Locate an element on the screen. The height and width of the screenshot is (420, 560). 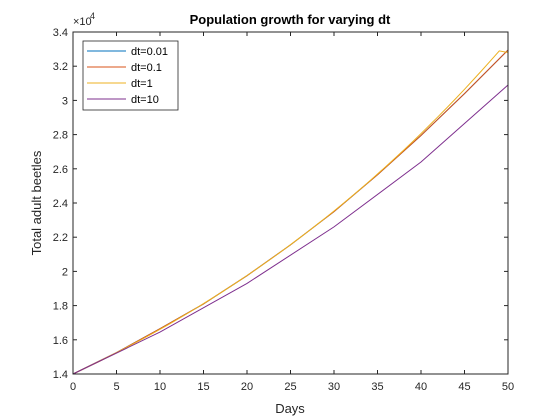
legend: dt=0.01 dt=0.1 dt=1 dt=10 is located at coordinates (130, 75).